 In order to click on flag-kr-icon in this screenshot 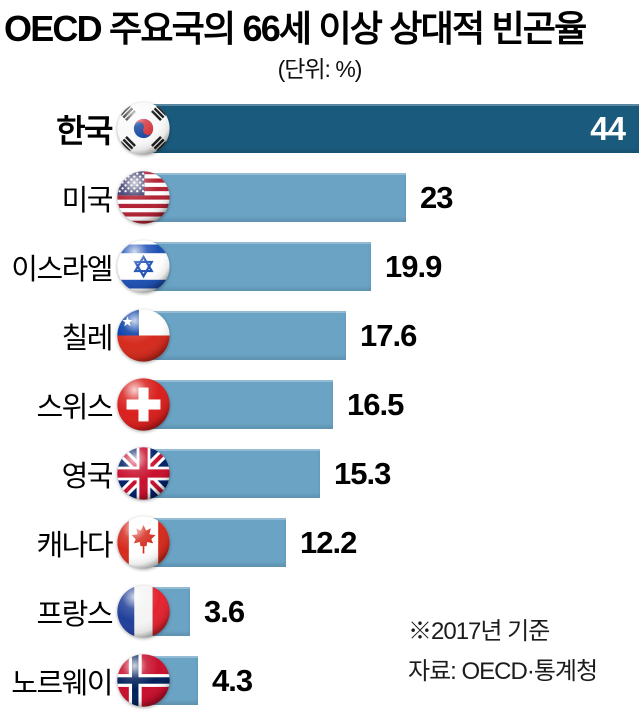, I will do `click(143, 128)`.